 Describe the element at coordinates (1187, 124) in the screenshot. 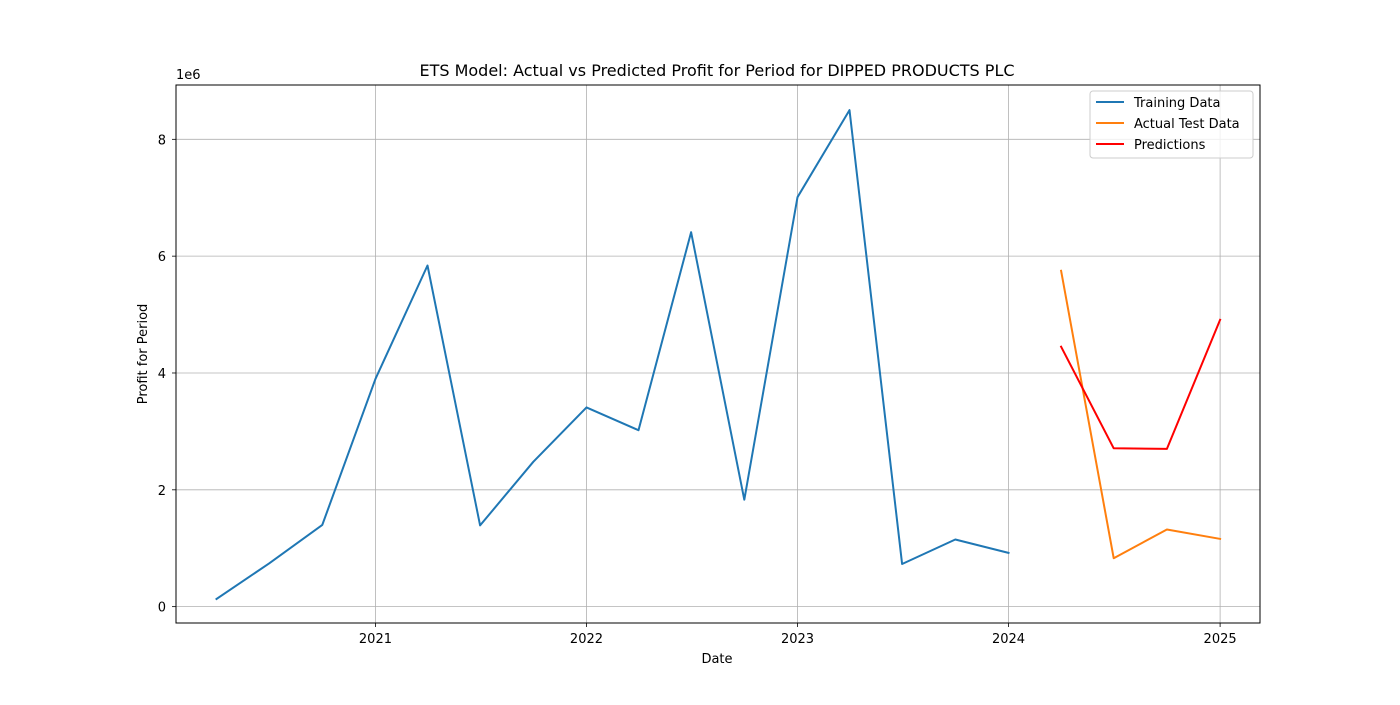

I see `legend-label-actual-test: Actual Test Data` at that location.